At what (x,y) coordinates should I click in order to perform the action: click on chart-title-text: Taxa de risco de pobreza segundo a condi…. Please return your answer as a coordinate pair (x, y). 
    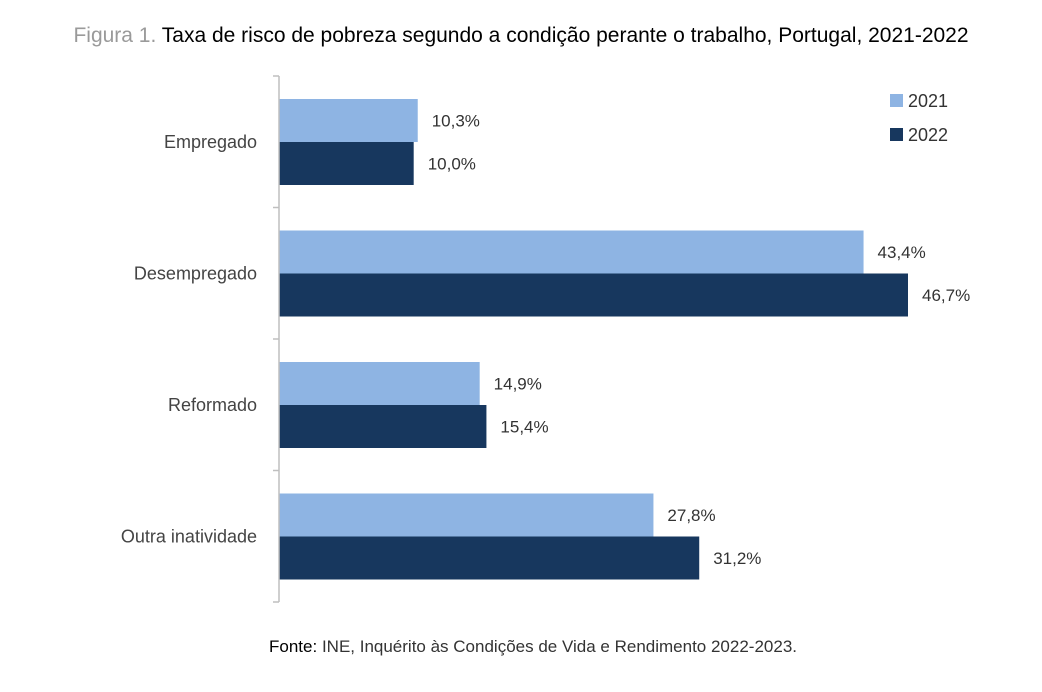
    Looking at the image, I should click on (565, 35).